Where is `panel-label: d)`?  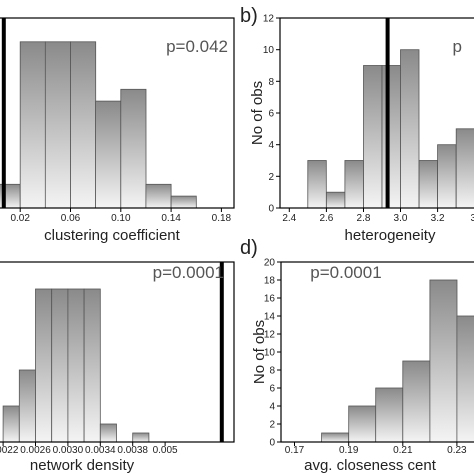 panel-label: d) is located at coordinates (249, 248).